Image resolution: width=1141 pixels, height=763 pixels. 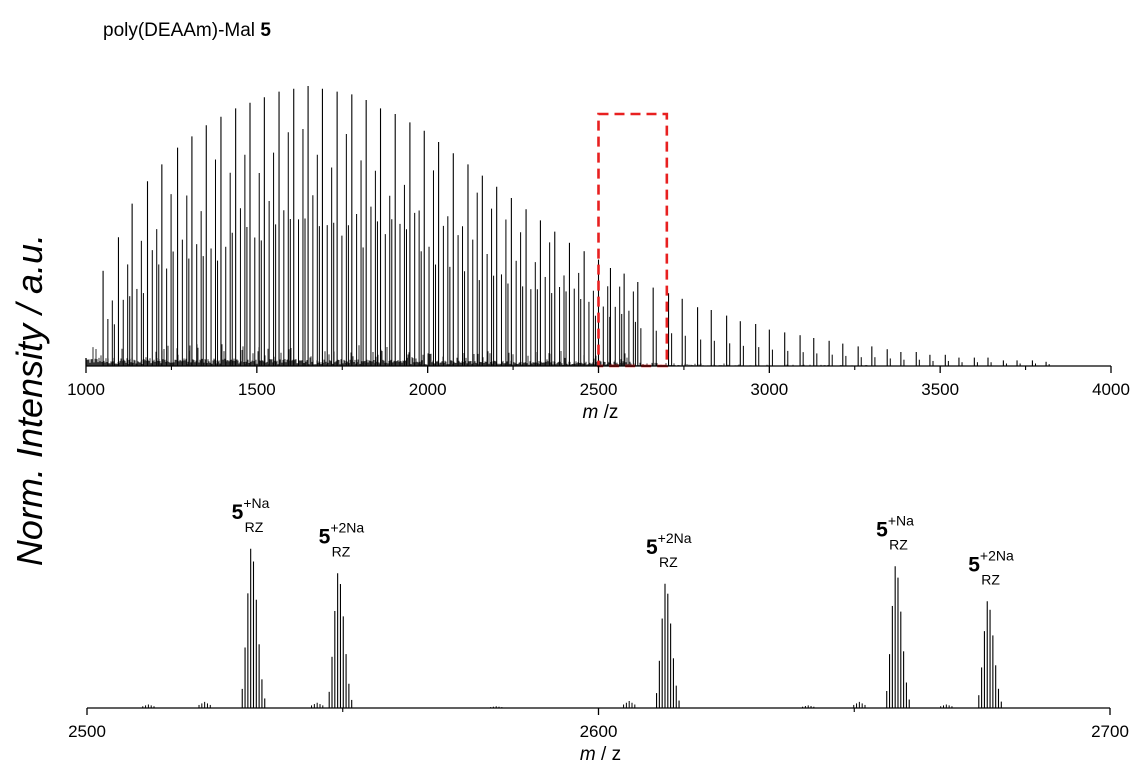 I want to click on overview-tick-label: 1000, so click(x=86, y=389).